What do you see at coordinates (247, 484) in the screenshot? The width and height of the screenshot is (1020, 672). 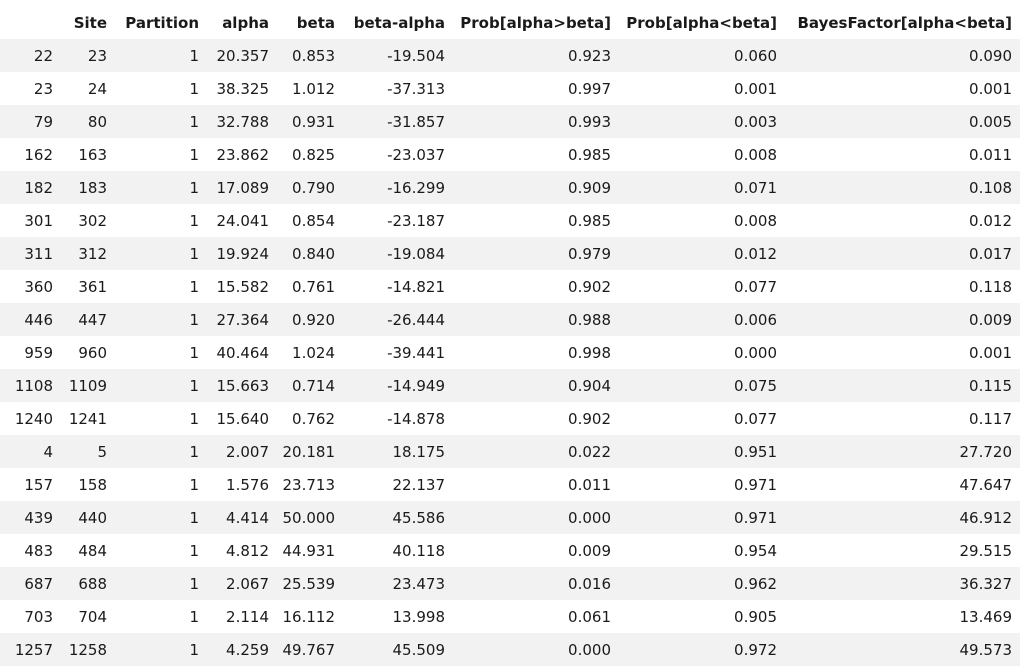 I see `table-cell-alpha: 1.576` at bounding box center [247, 484].